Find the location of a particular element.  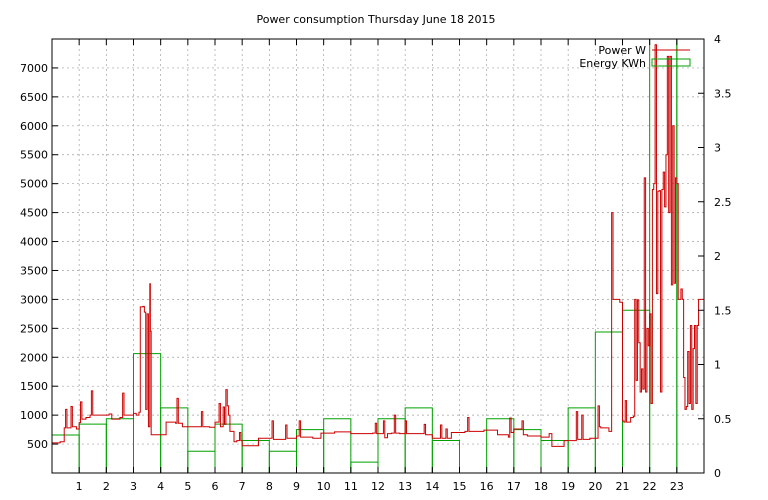

legend: Power W Energy KWh is located at coordinates (635, 57).